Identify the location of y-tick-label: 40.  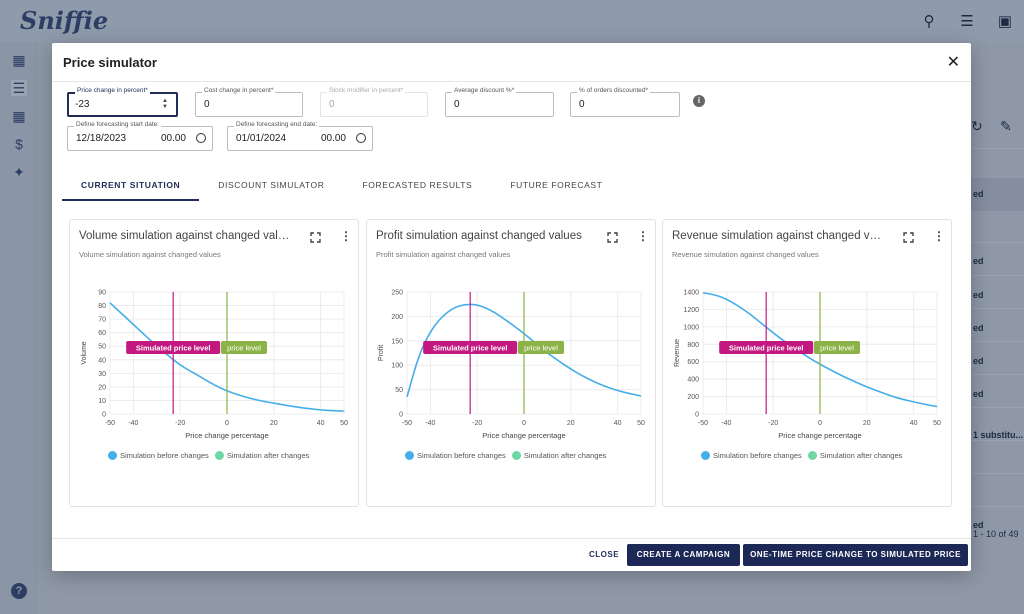
(102, 360).